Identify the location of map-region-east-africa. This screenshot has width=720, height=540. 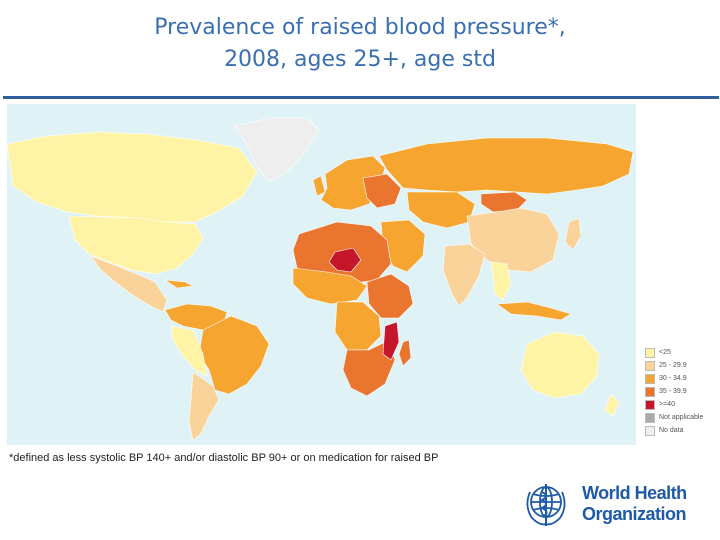
(390, 296).